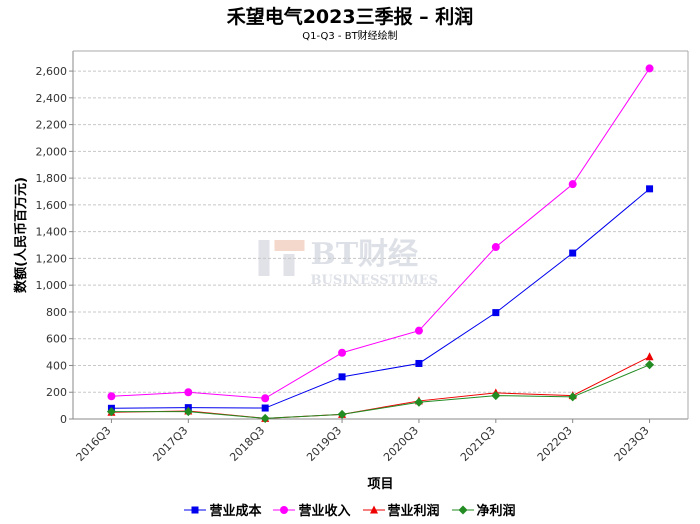 The height and width of the screenshot is (524, 700). What do you see at coordinates (235, 511) in the screenshot?
I see `legend-label: 营业成本` at bounding box center [235, 511].